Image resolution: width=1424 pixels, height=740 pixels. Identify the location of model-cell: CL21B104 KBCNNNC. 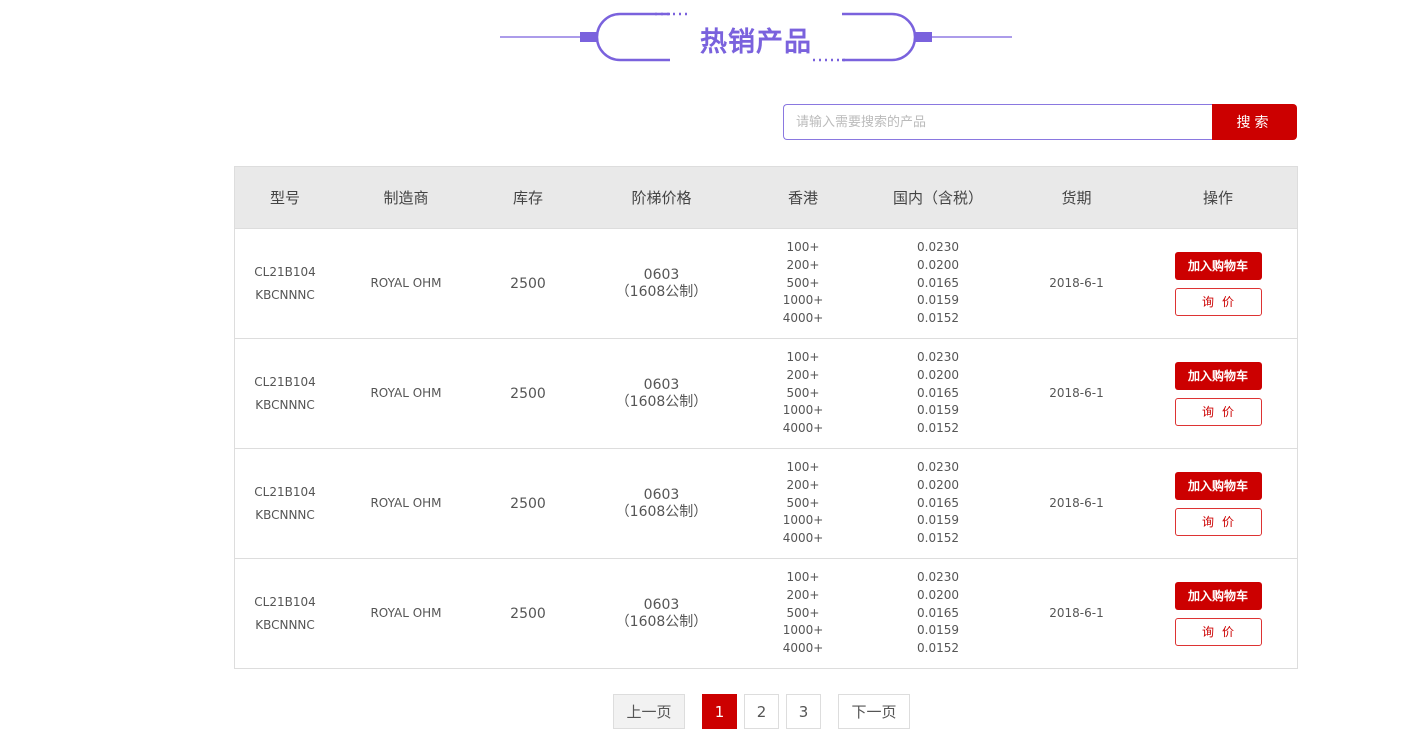
(285, 504).